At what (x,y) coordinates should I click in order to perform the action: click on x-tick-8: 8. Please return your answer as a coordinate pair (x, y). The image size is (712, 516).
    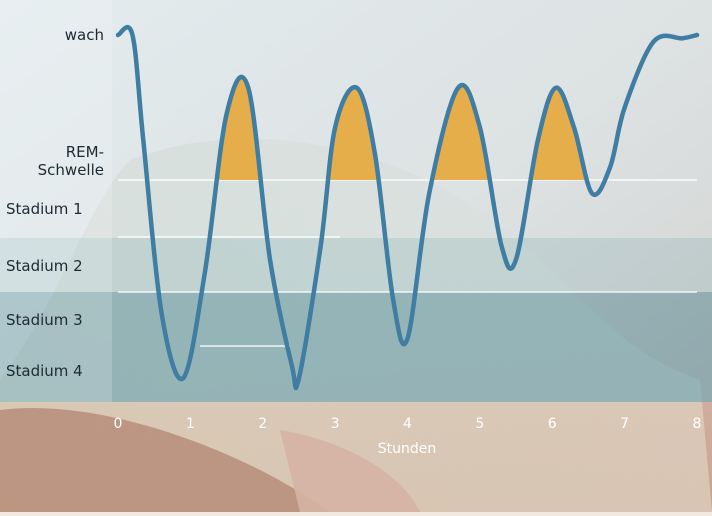
    Looking at the image, I should click on (697, 424).